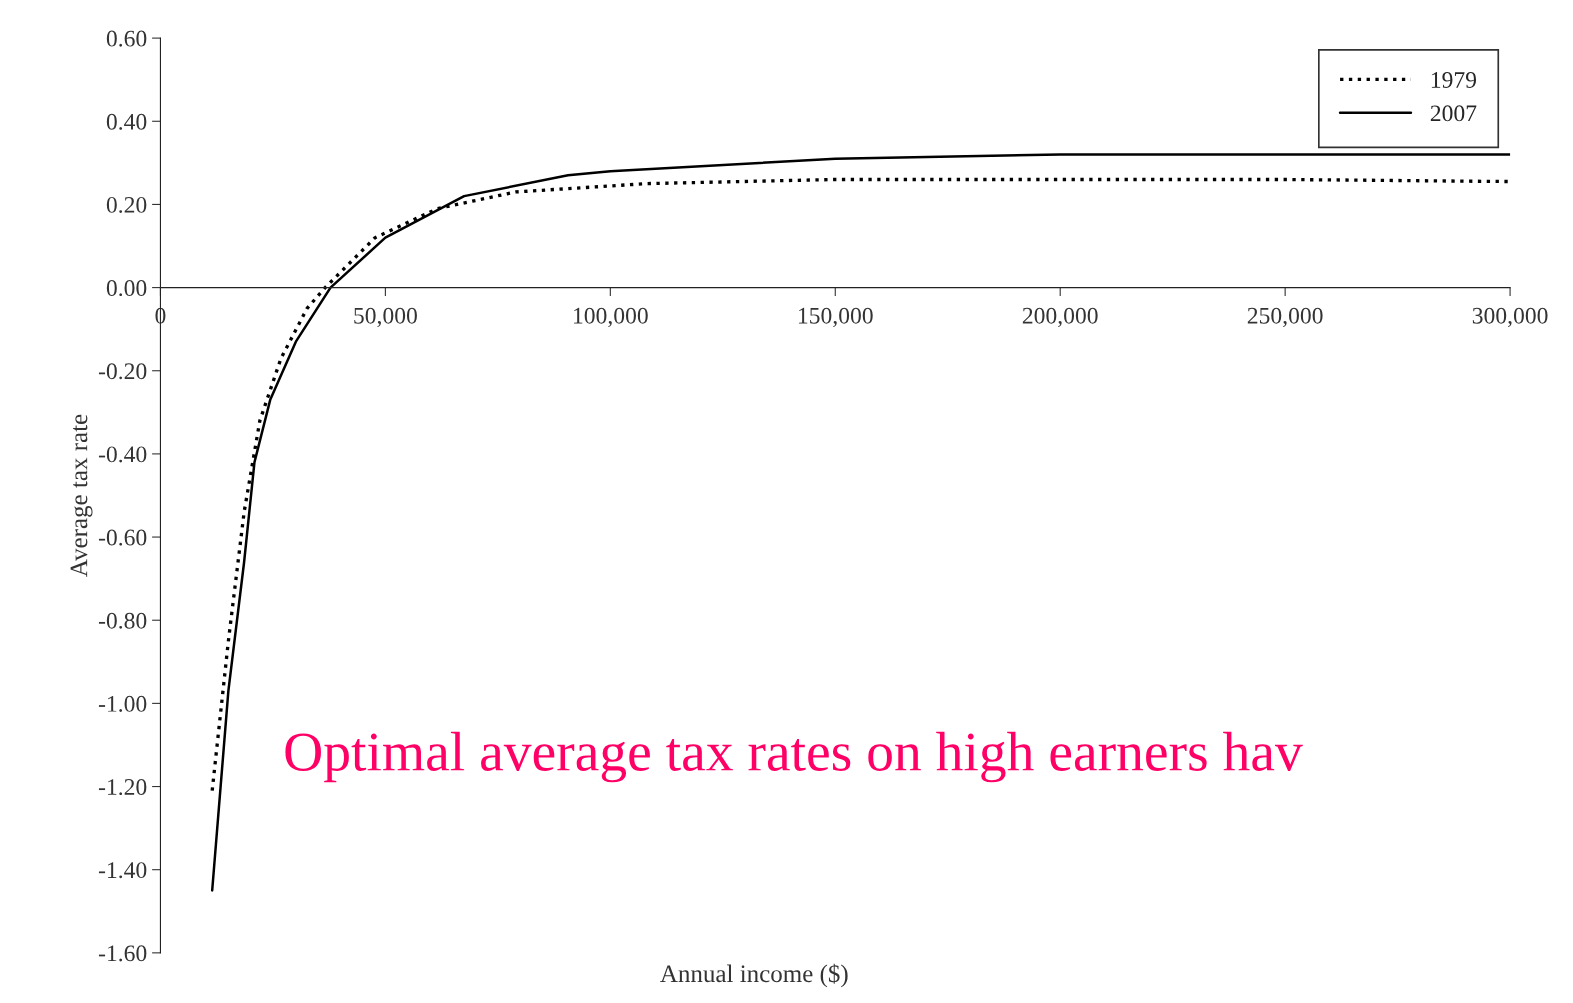  What do you see at coordinates (1285, 317) in the screenshot?
I see `x-tick-label: 250,000` at bounding box center [1285, 317].